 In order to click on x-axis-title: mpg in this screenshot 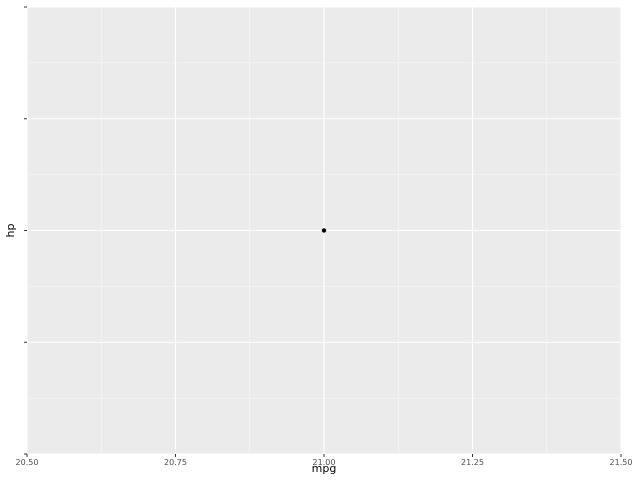, I will do `click(324, 468)`.